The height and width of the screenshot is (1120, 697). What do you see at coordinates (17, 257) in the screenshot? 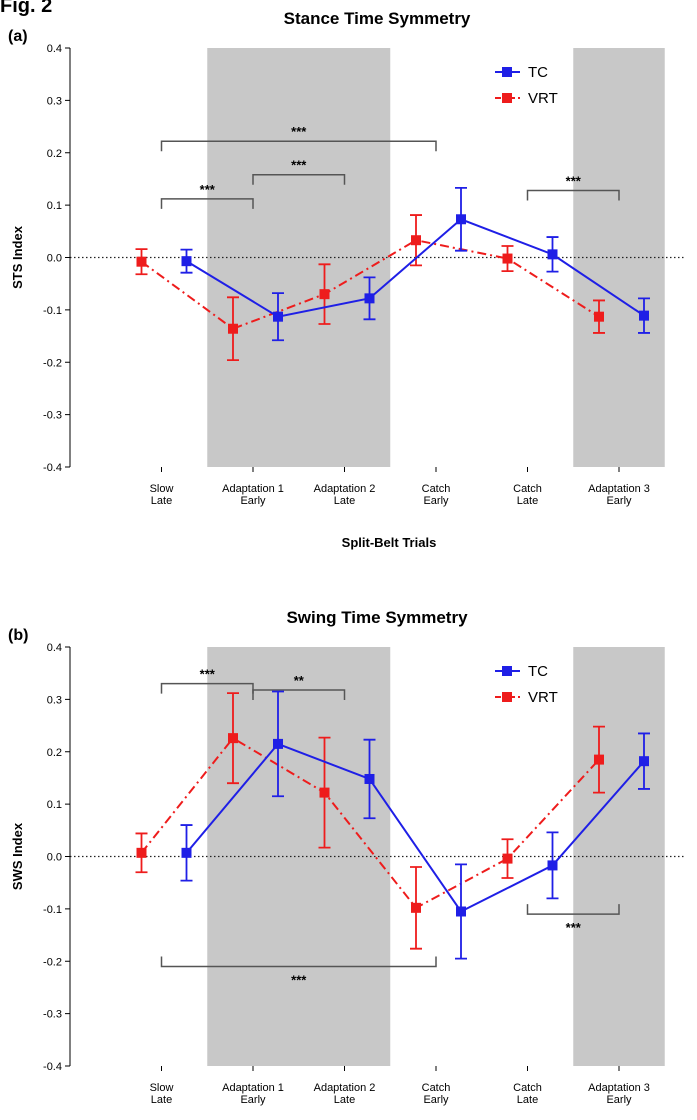
I see `y-axis-title: STS Index` at bounding box center [17, 257].